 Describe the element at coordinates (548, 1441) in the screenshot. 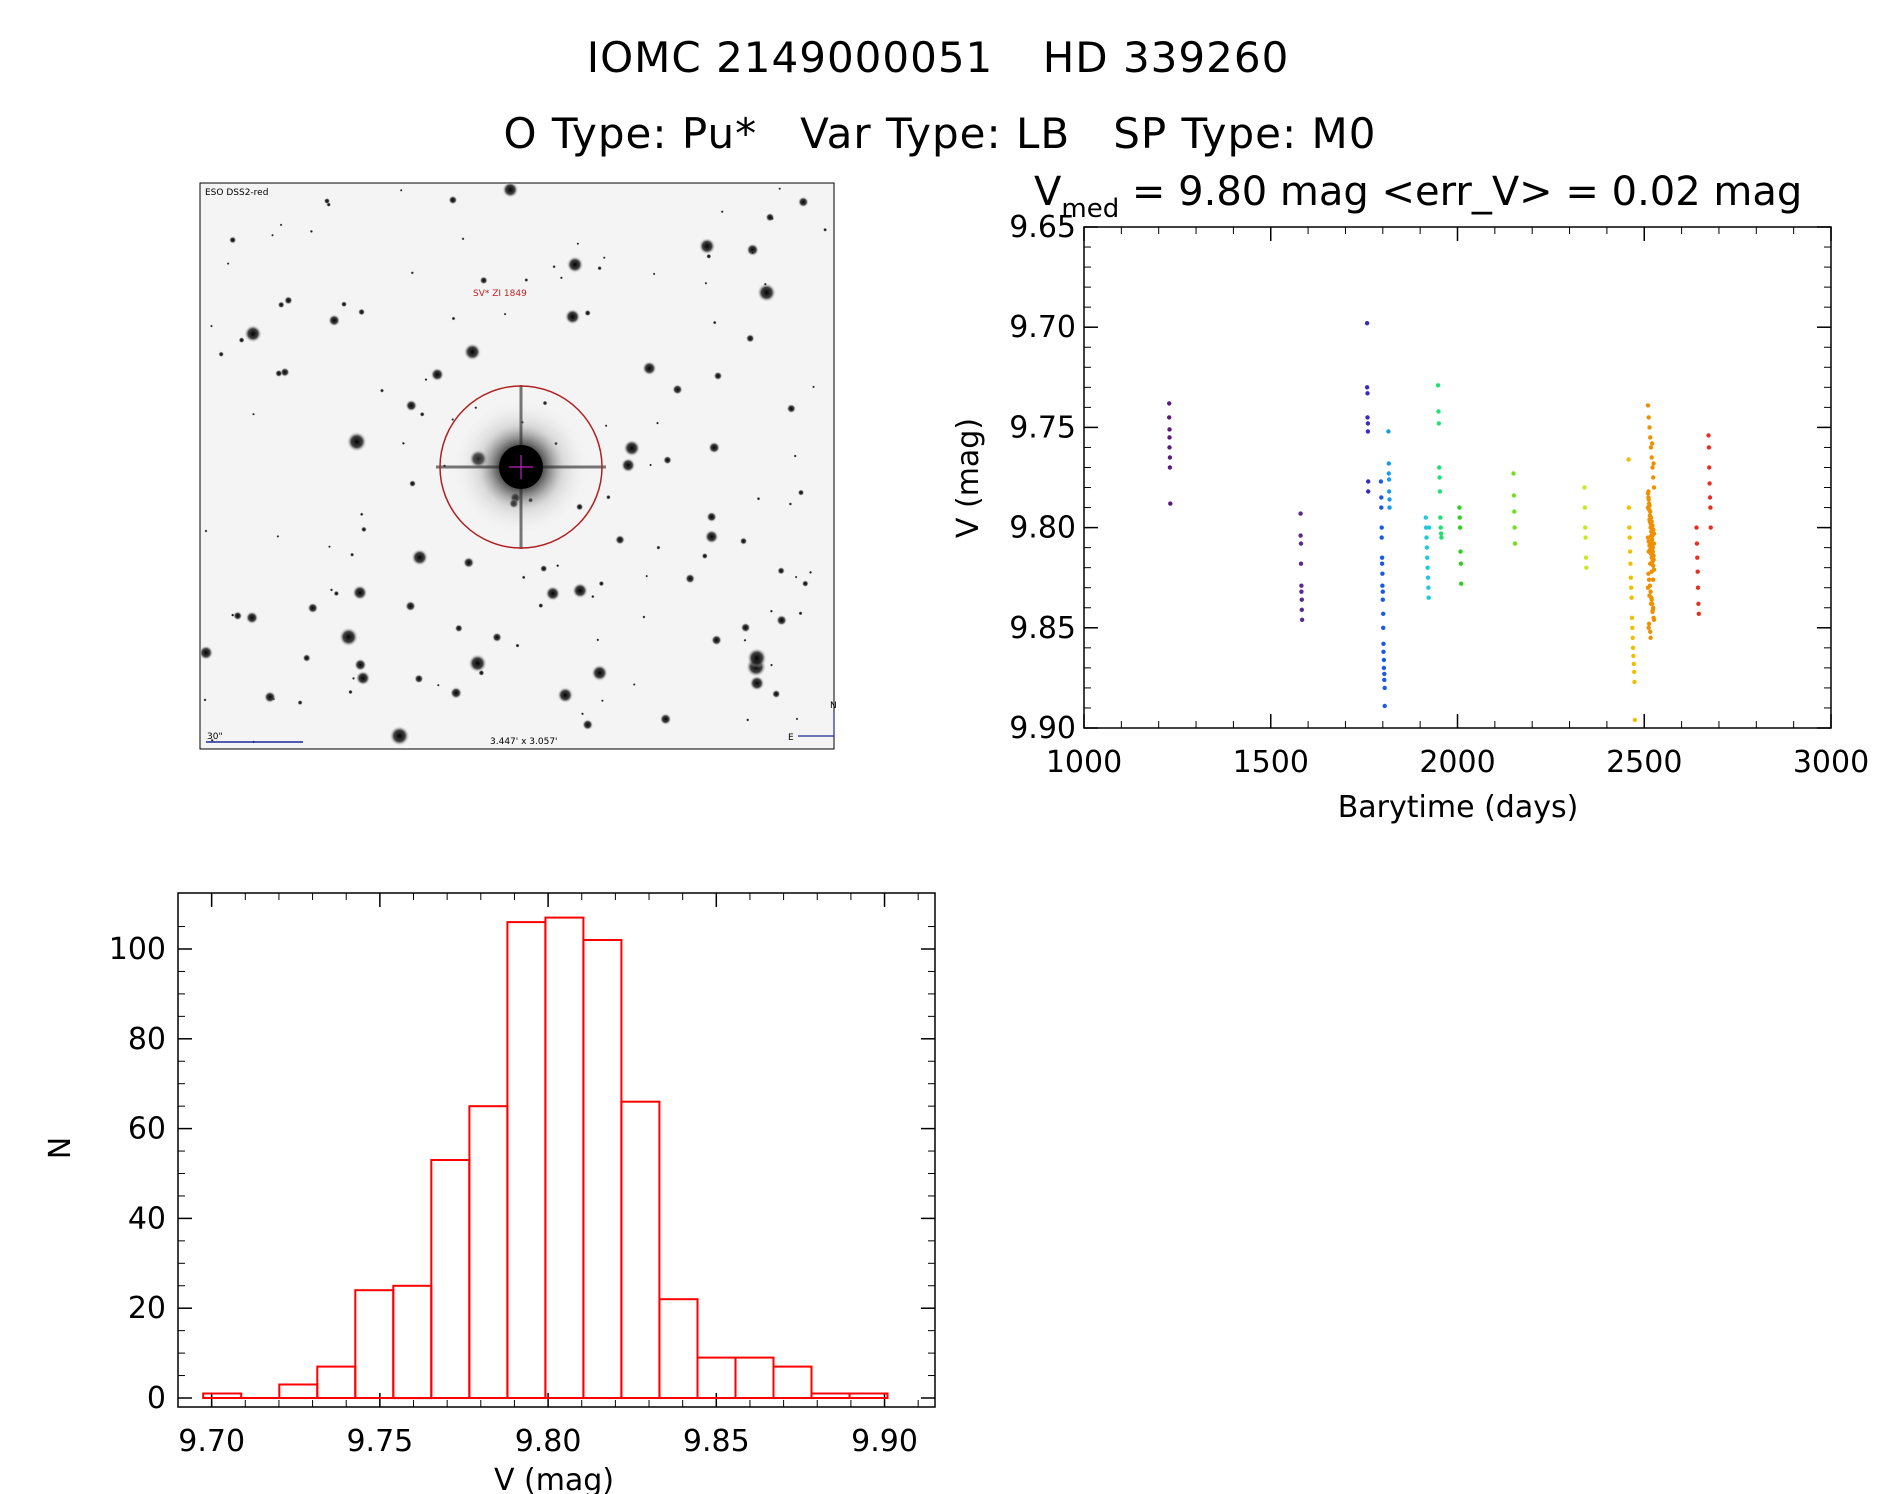

I see `hist-x-tick-label: 9.80` at that location.